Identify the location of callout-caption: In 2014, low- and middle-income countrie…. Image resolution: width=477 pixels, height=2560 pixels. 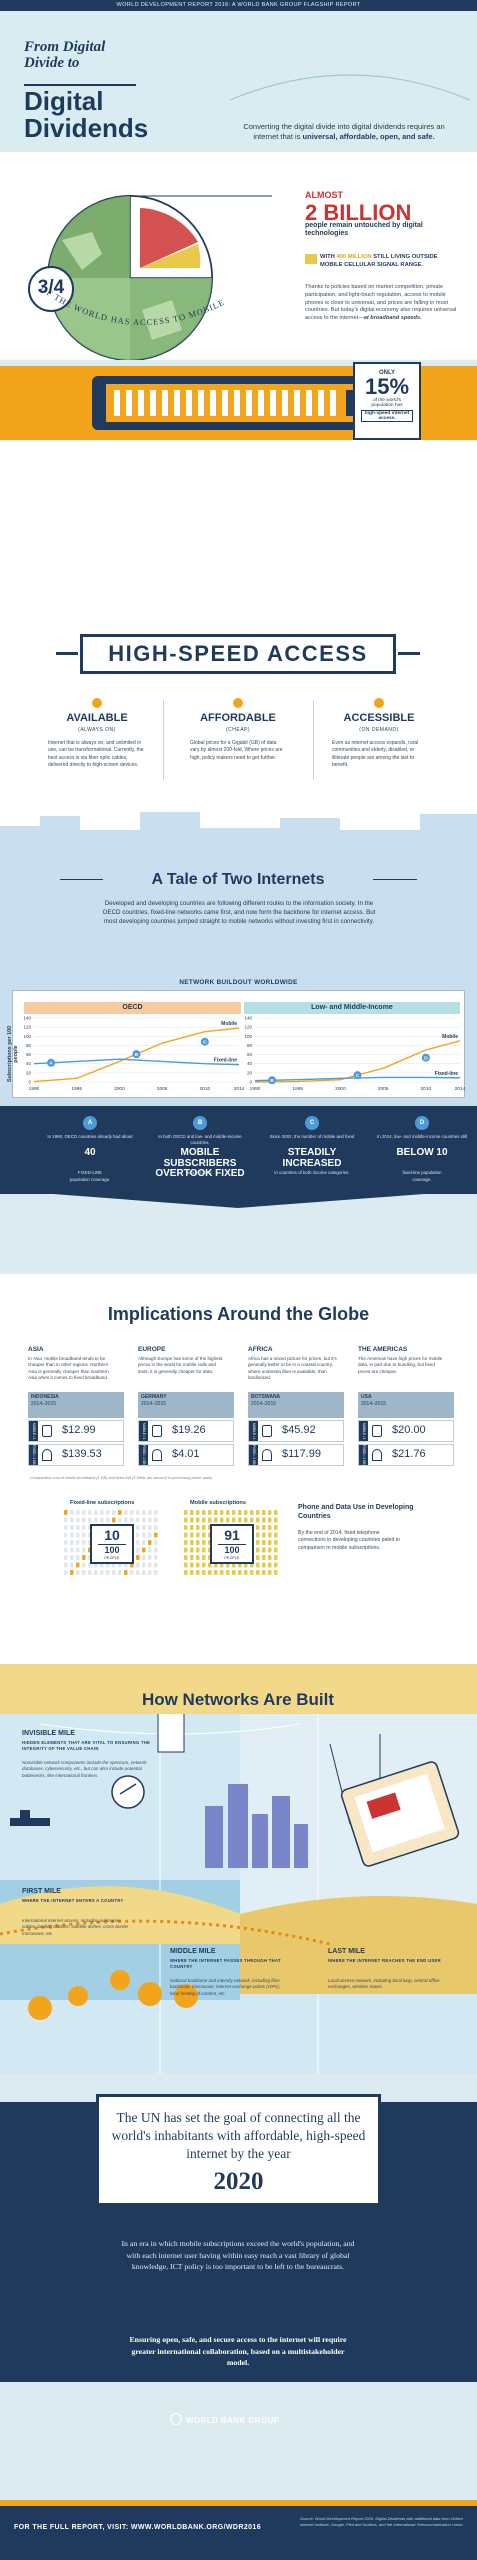
(422, 1136).